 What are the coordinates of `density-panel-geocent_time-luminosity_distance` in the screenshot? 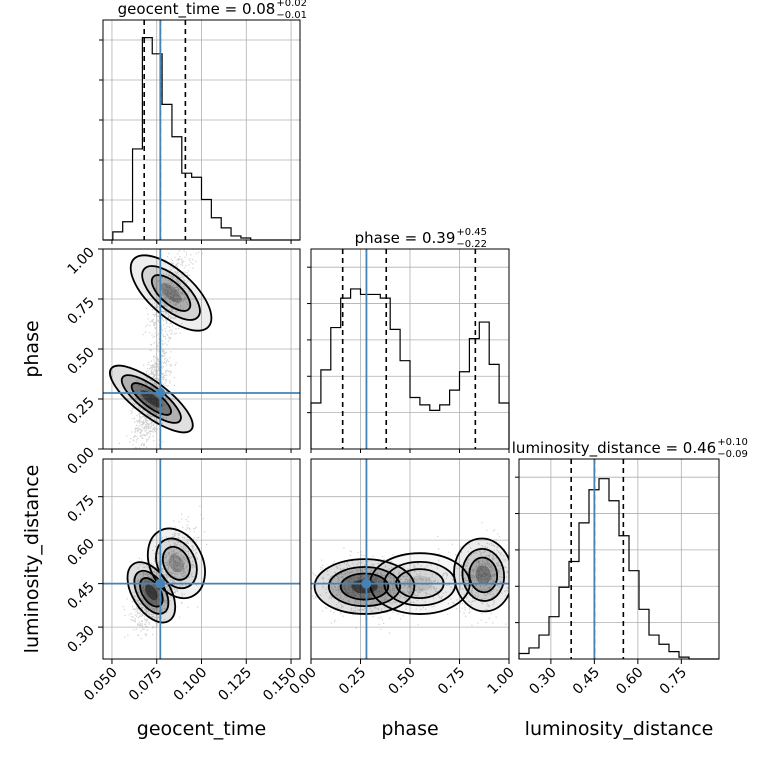 It's located at (201, 559).